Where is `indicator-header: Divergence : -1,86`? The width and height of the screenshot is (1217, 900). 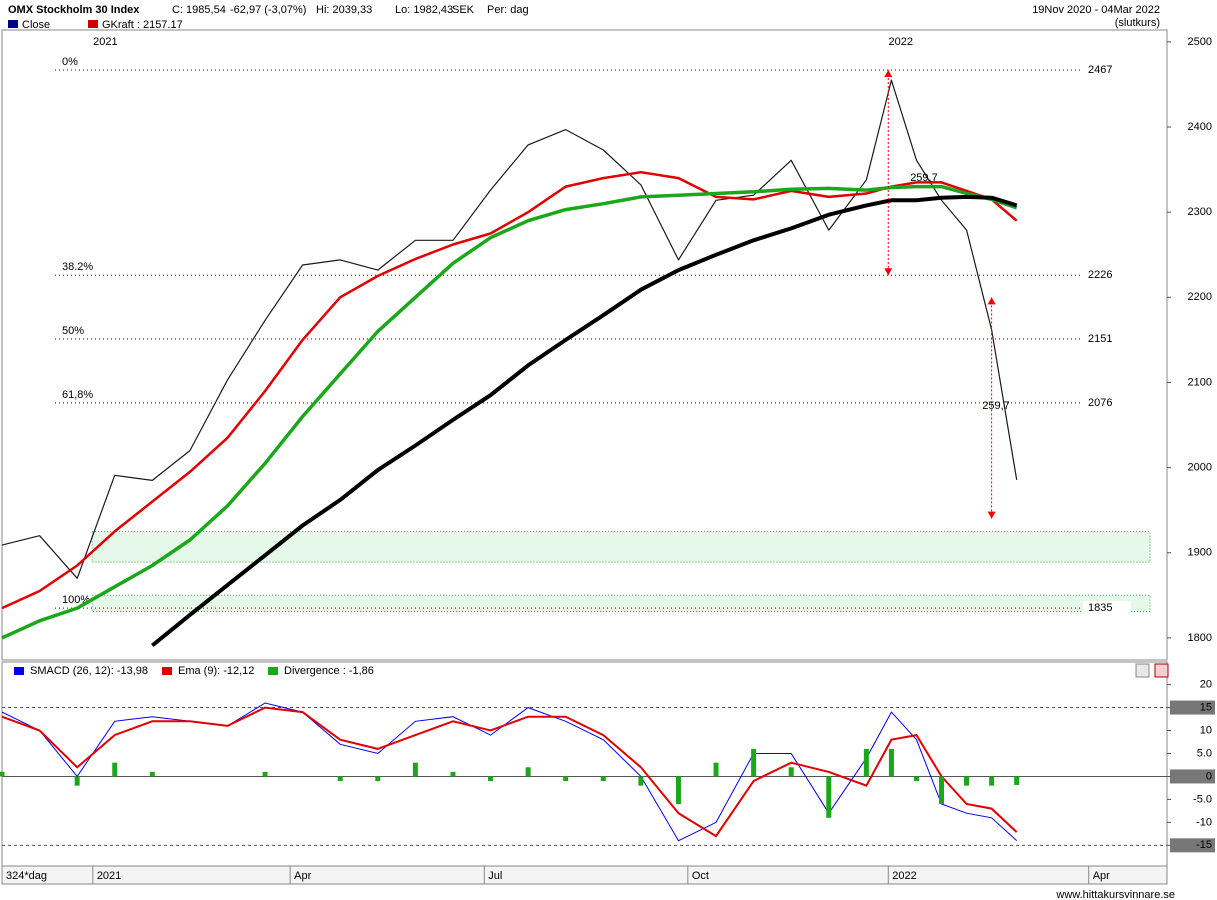
indicator-header: Divergence : -1,86 is located at coordinates (329, 671).